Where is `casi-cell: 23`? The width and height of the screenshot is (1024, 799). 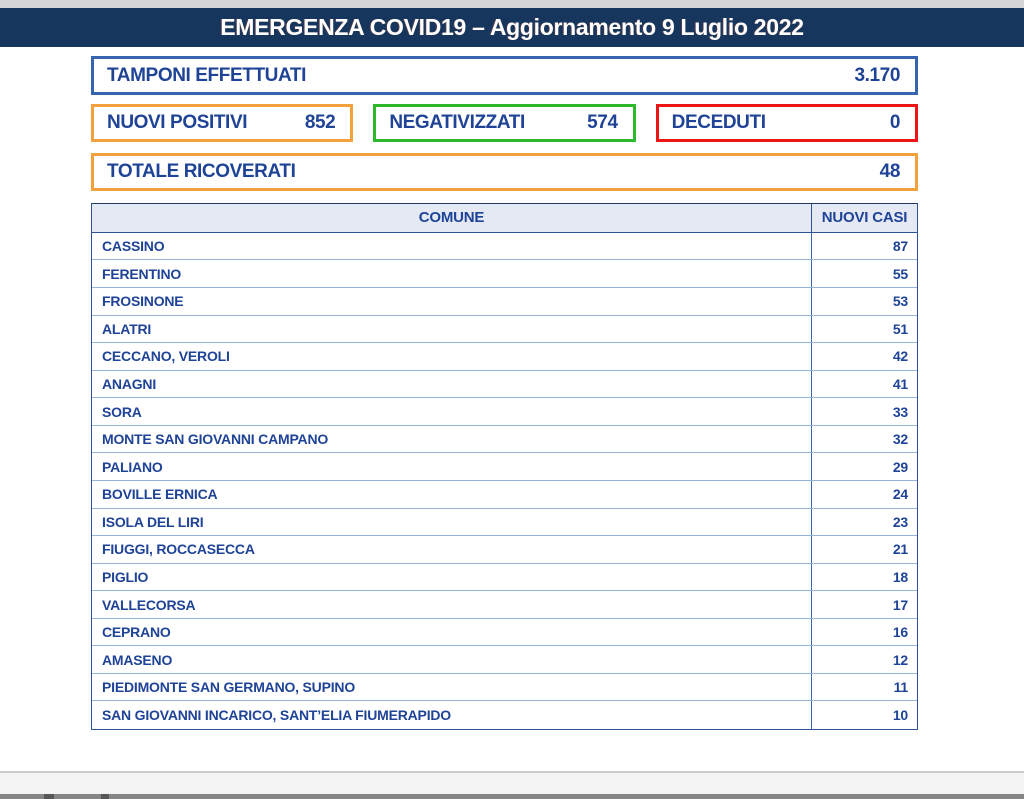 casi-cell: 23 is located at coordinates (864, 522).